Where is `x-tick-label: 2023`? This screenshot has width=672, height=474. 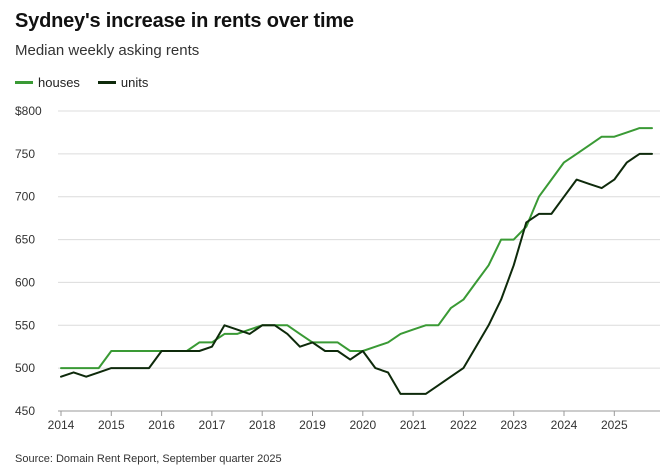 x-tick-label: 2023 is located at coordinates (513, 425).